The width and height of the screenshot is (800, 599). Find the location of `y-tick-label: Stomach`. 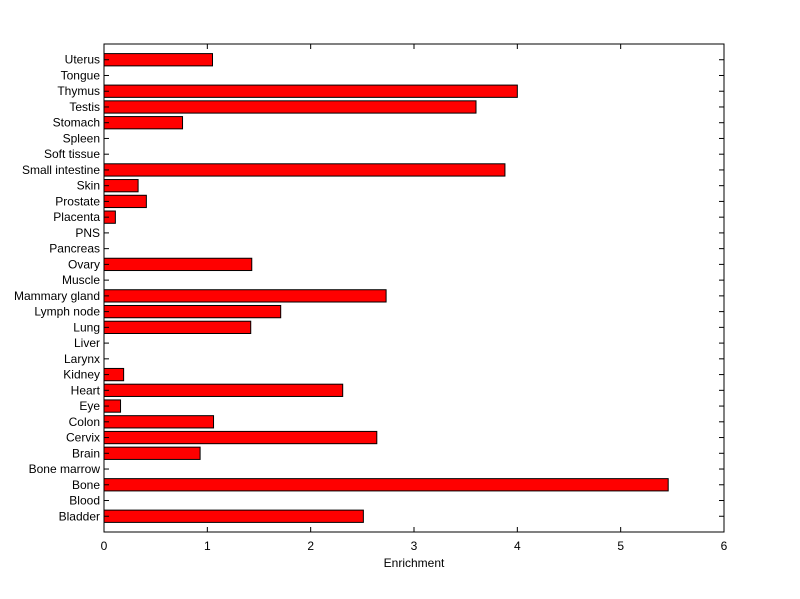

y-tick-label: Stomach is located at coordinates (76, 123).